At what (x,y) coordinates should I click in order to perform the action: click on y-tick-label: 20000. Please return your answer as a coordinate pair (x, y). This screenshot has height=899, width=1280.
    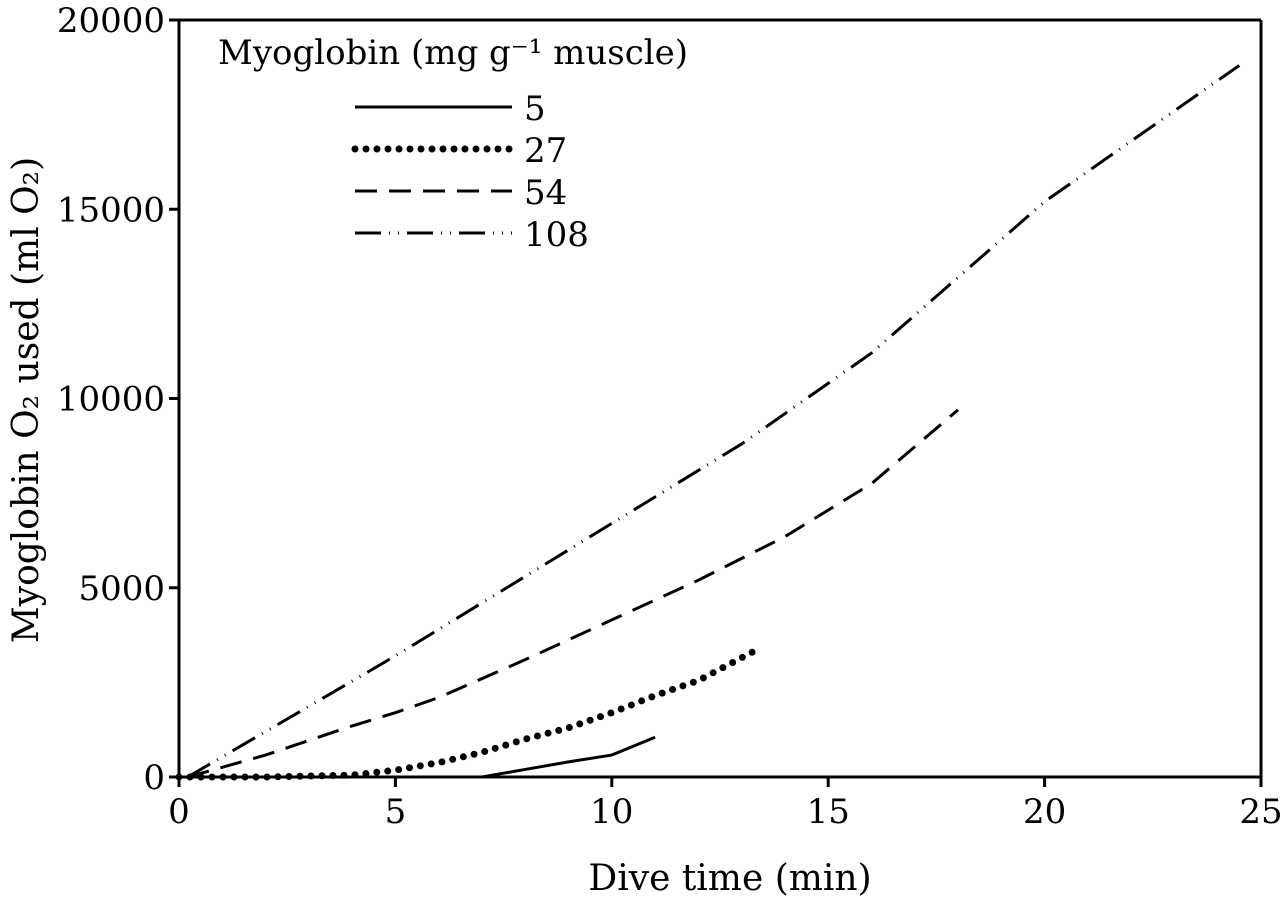
    Looking at the image, I should click on (111, 21).